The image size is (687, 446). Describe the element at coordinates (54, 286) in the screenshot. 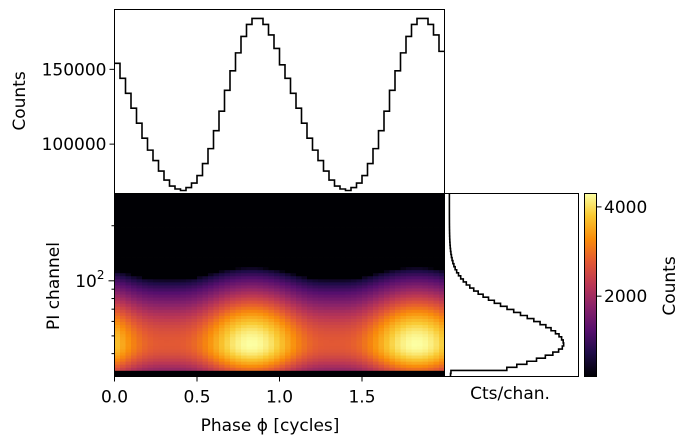

I see `heatmap-ylabel: PI channel` at that location.